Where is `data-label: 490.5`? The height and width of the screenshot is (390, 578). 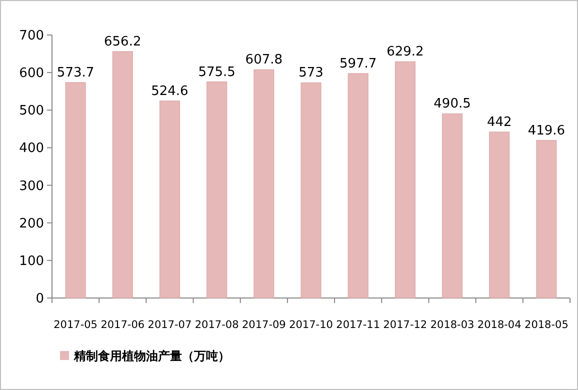
data-label: 490.5 is located at coordinates (452, 104).